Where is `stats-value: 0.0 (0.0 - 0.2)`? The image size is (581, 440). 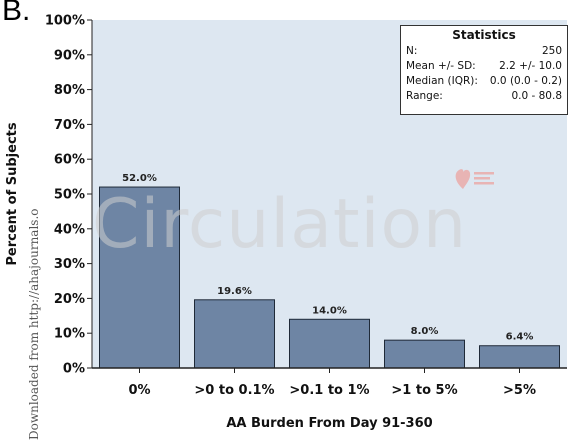 stats-value: 0.0 (0.0 - 0.2) is located at coordinates (526, 81).